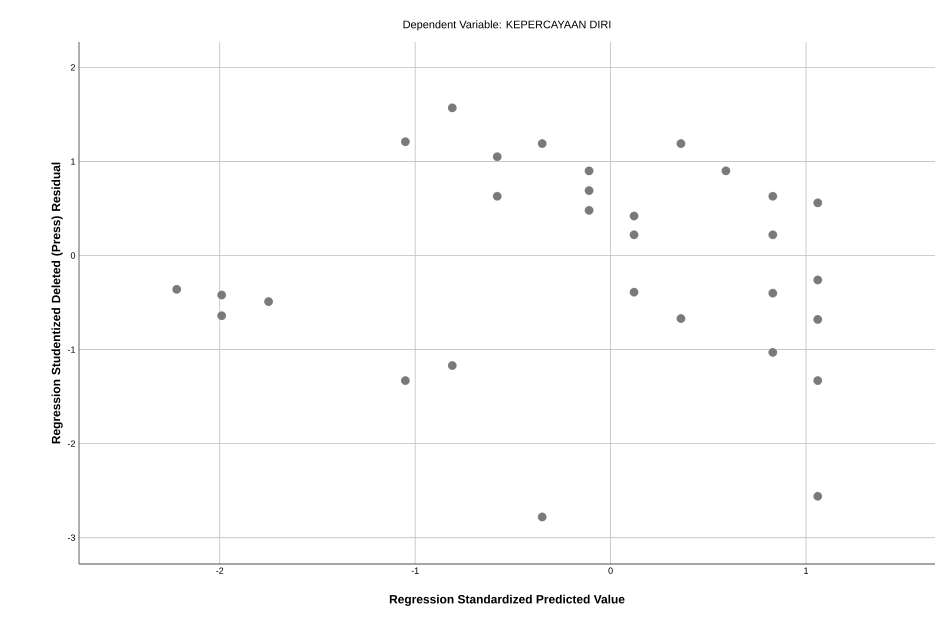 The height and width of the screenshot is (633, 937). I want to click on x-tick-label: -2, so click(220, 571).